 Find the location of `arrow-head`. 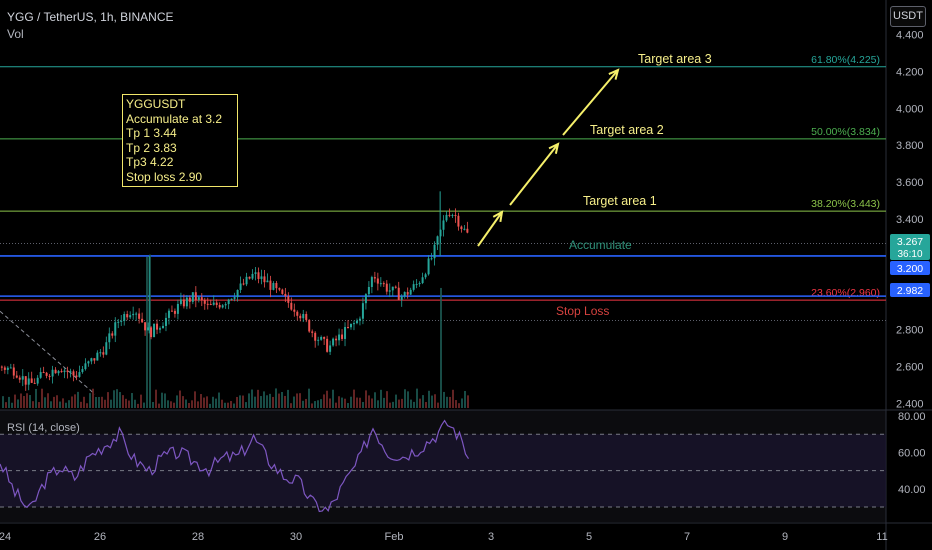

arrow-head is located at coordinates (498, 216).